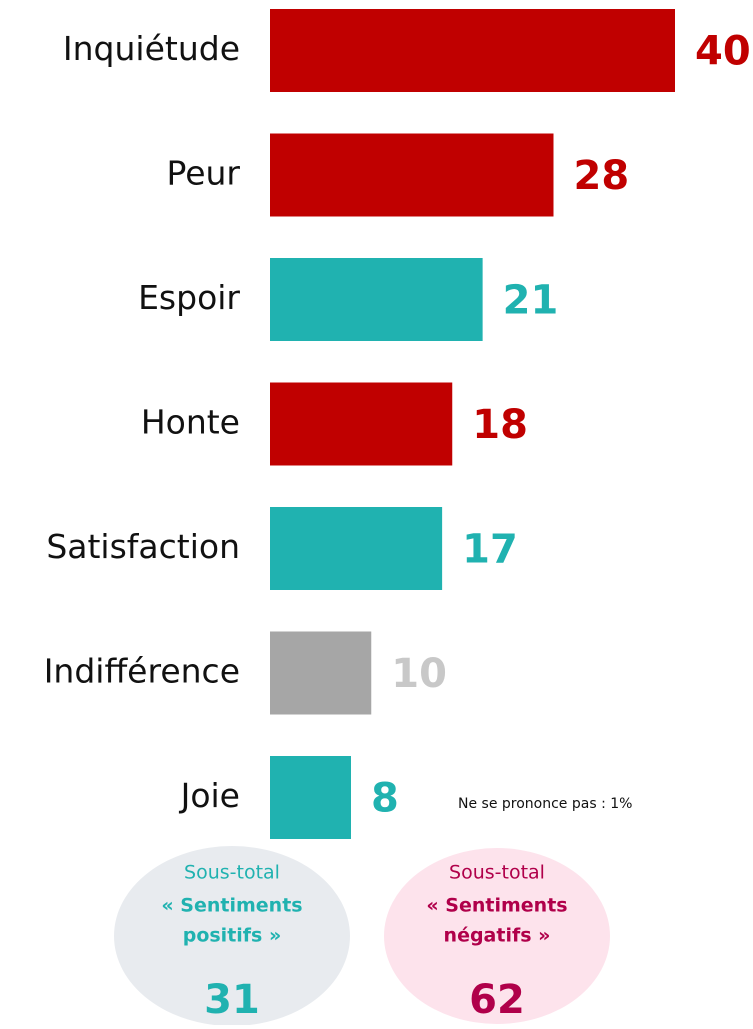  I want to click on category-label: Indifférence, so click(142, 671).